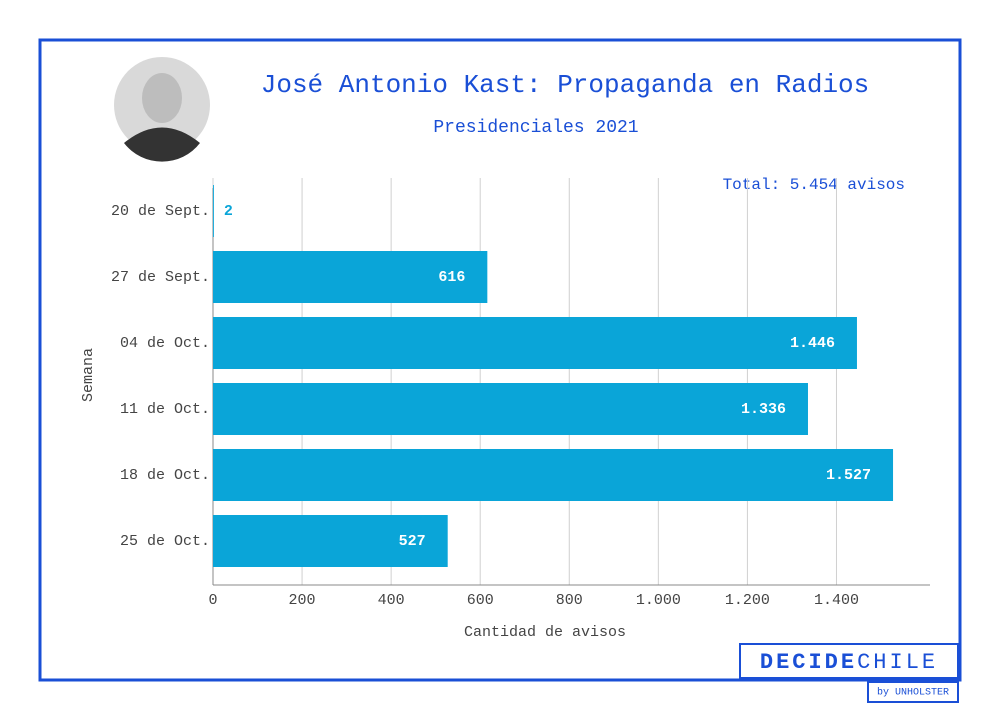 The height and width of the screenshot is (720, 1000). Describe the element at coordinates (848, 475) in the screenshot. I see `value-label: 1.527` at that location.